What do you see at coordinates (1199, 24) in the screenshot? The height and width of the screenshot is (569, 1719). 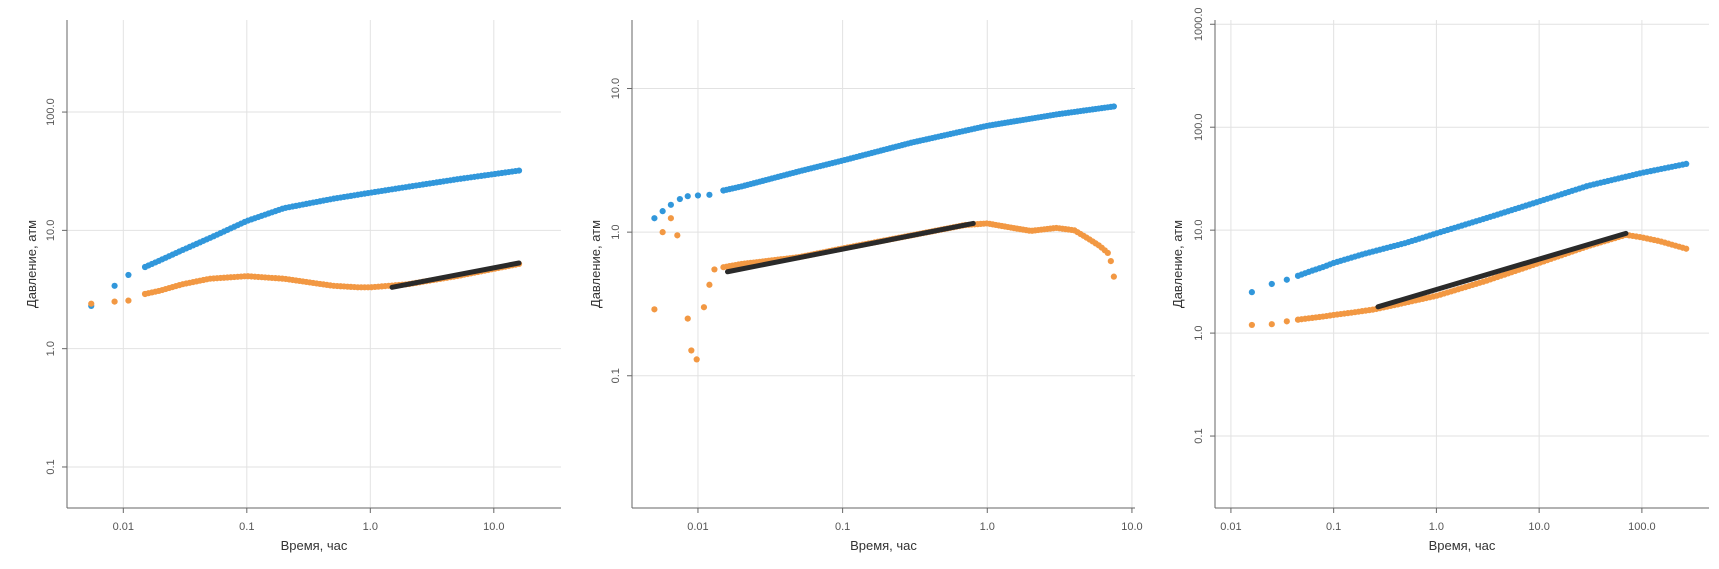 I see `y-tick-label: 1000.0` at bounding box center [1199, 24].